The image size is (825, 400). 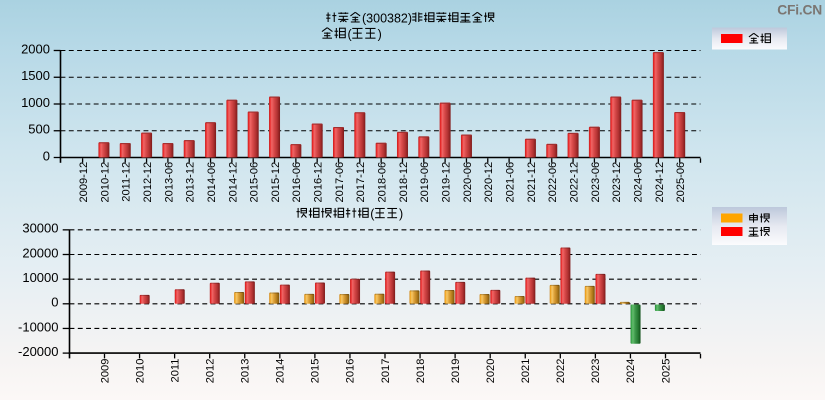 I want to click on svg-text: 2000, so click(x=35, y=48).